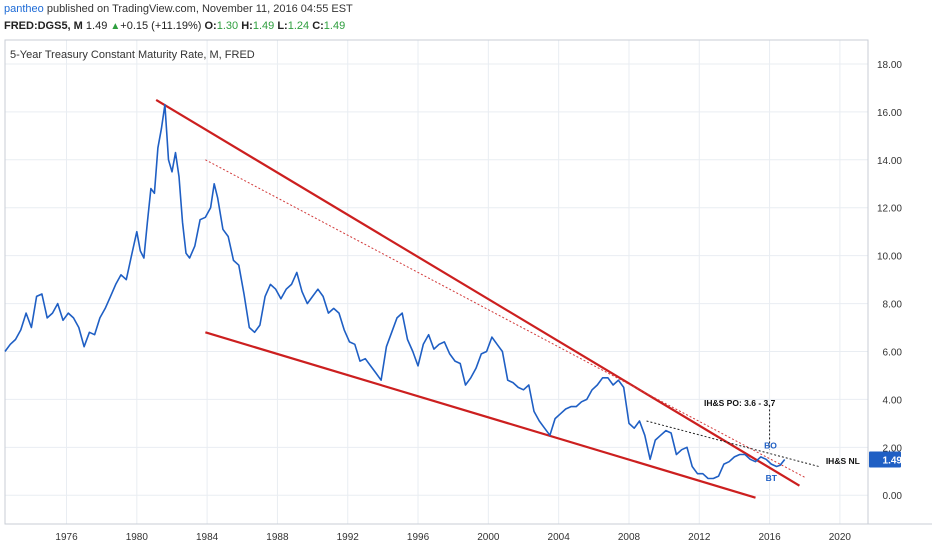 This screenshot has width=932, height=550. What do you see at coordinates (418, 537) in the screenshot?
I see `x-tick-label: 1996` at bounding box center [418, 537].